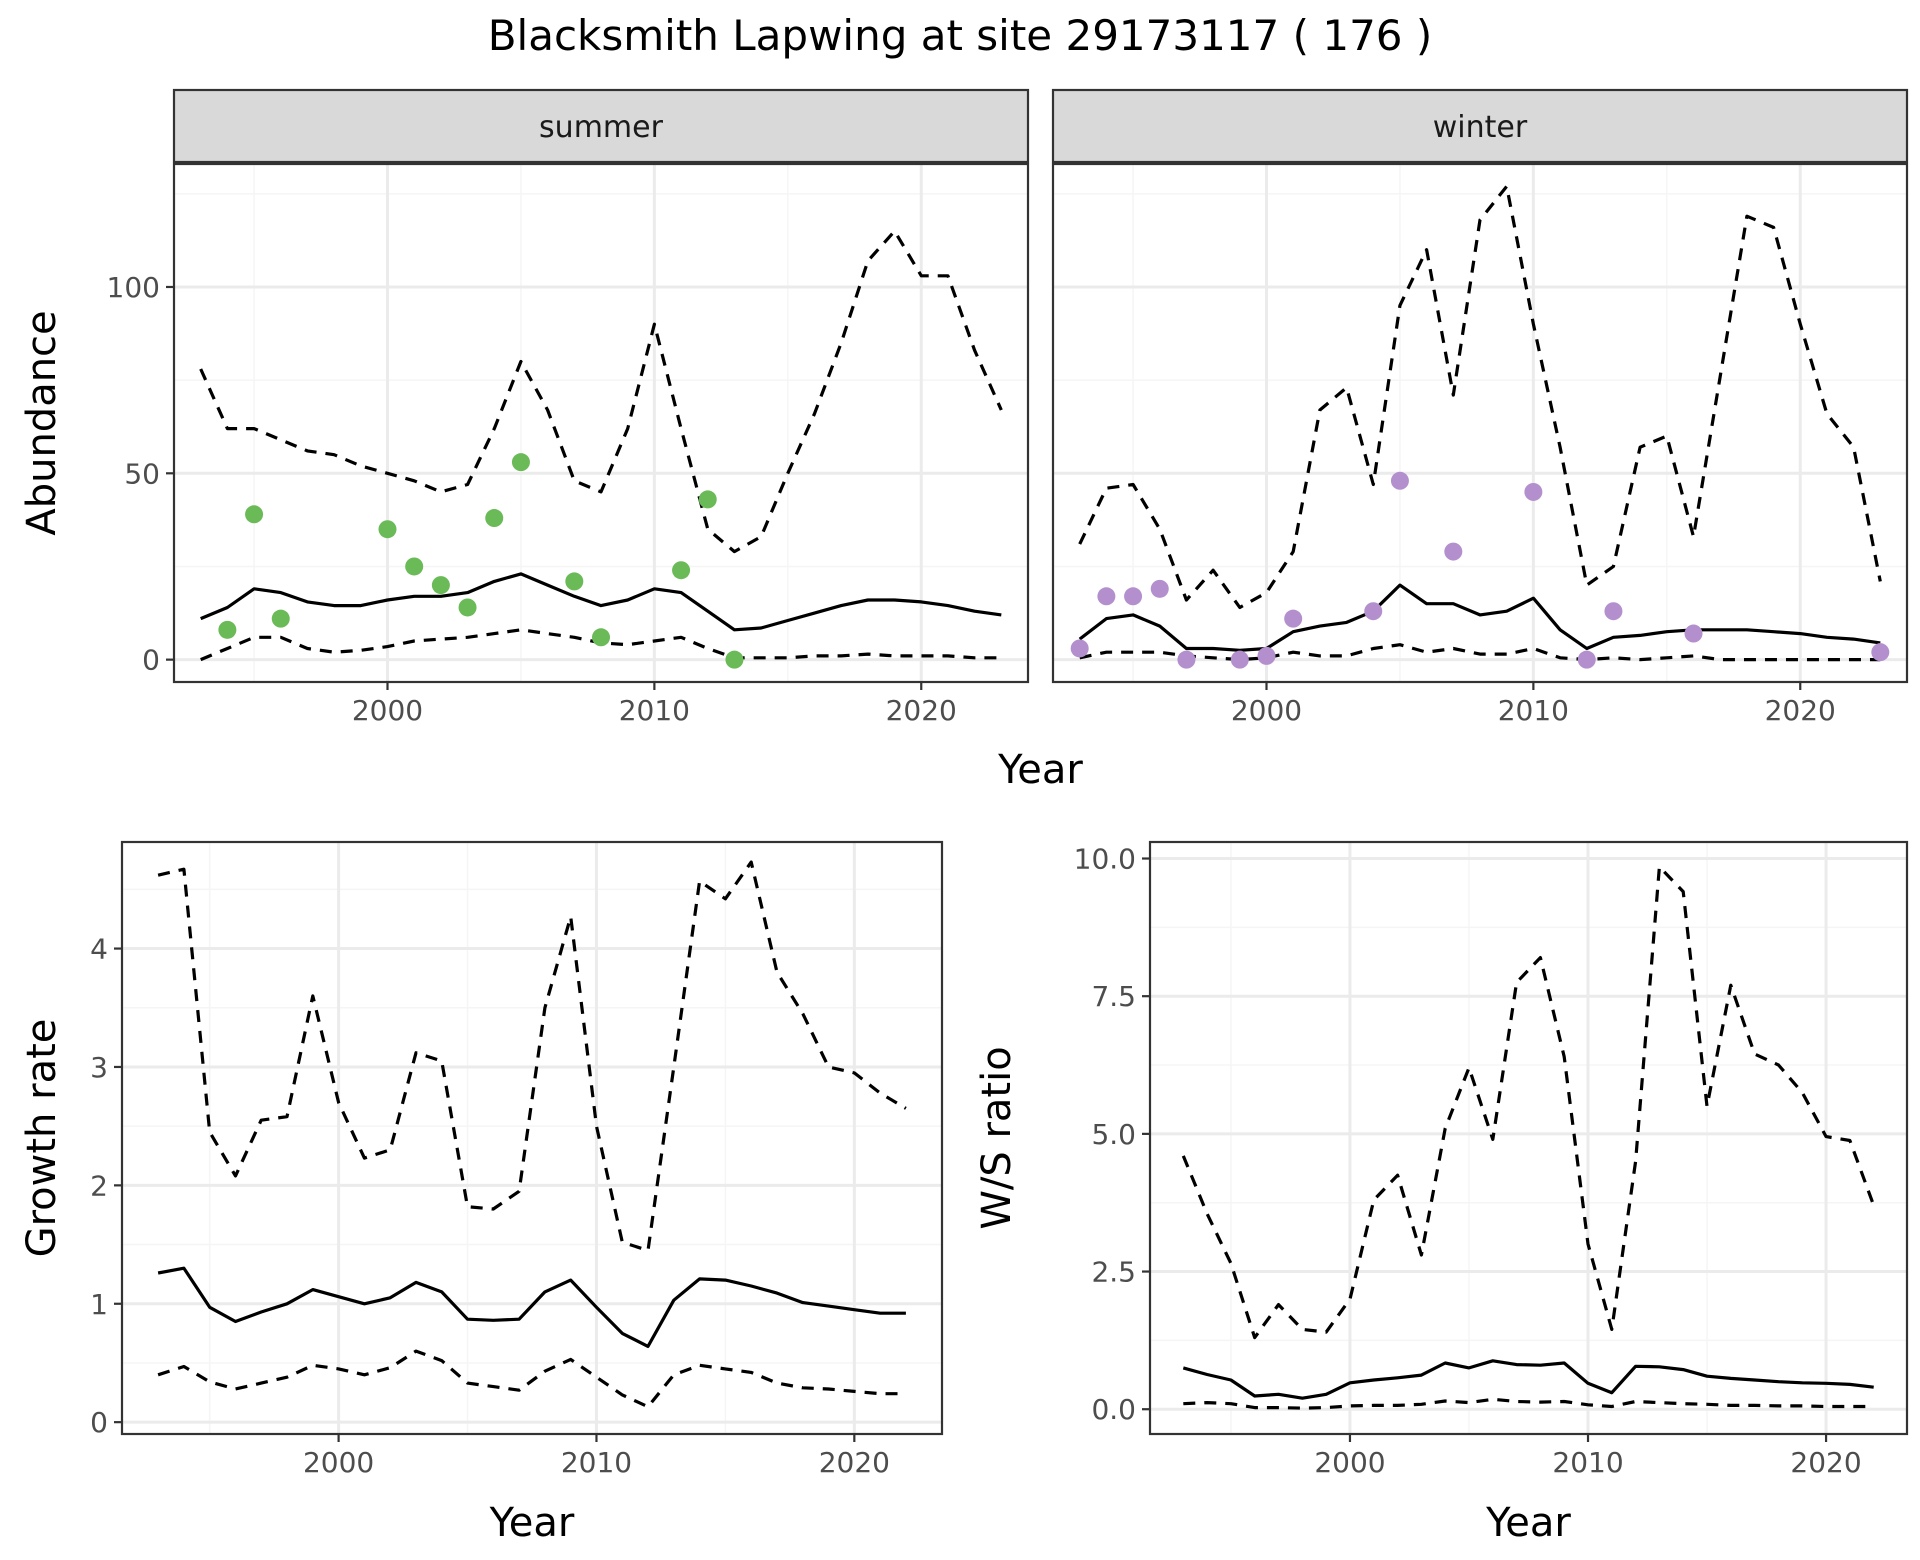 This screenshot has height=1560, width=1920. What do you see at coordinates (42, 422) in the screenshot?
I see `y-axis-title: Abundance` at bounding box center [42, 422].